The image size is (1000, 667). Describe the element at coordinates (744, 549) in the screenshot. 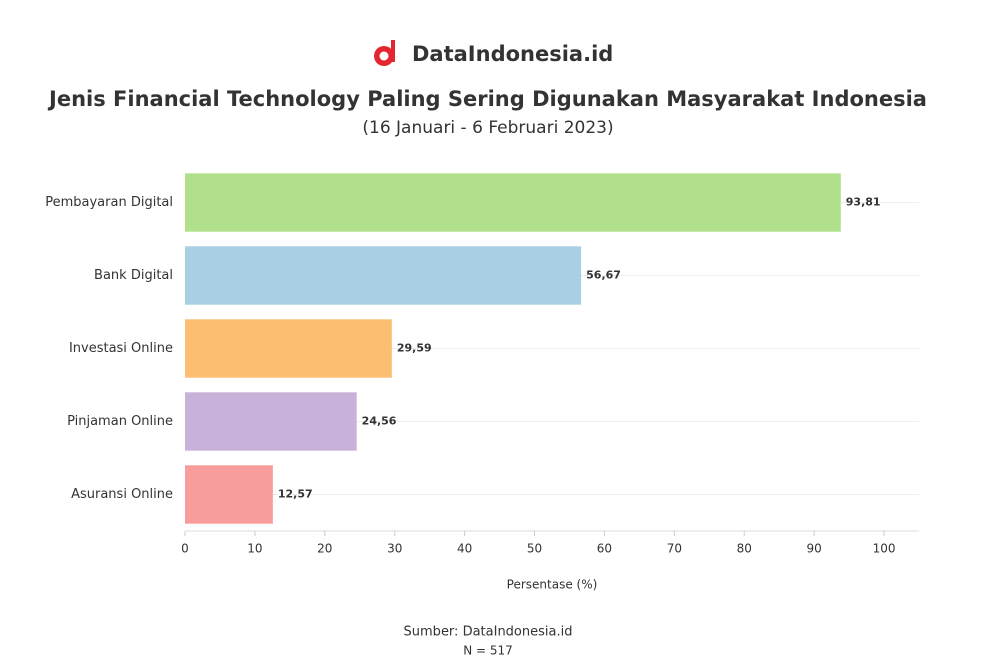

I see `x-tick-label: 80` at that location.